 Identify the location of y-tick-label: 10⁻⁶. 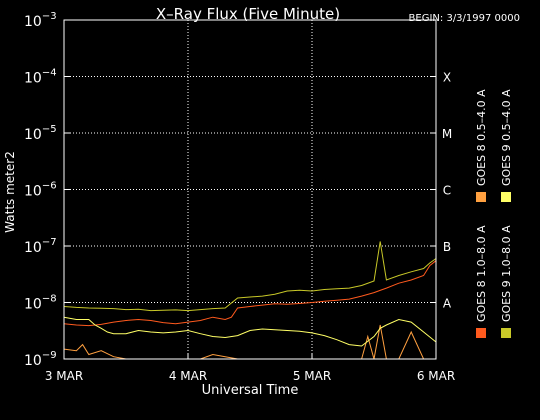
(40, 190).